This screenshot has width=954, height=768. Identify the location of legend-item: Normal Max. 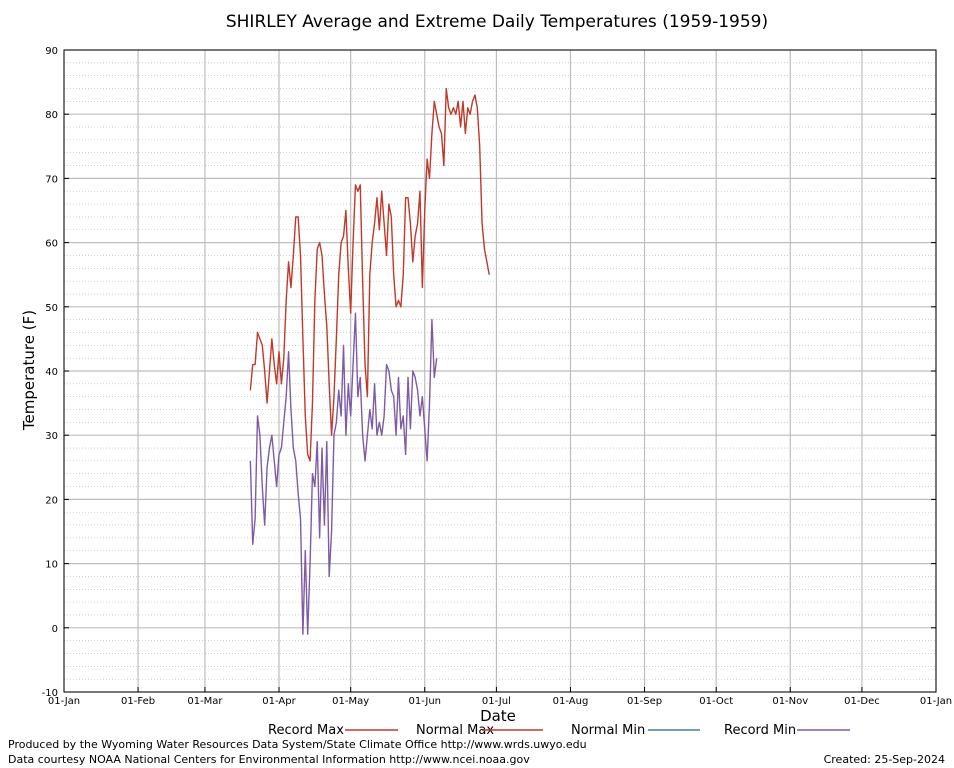
(479, 730).